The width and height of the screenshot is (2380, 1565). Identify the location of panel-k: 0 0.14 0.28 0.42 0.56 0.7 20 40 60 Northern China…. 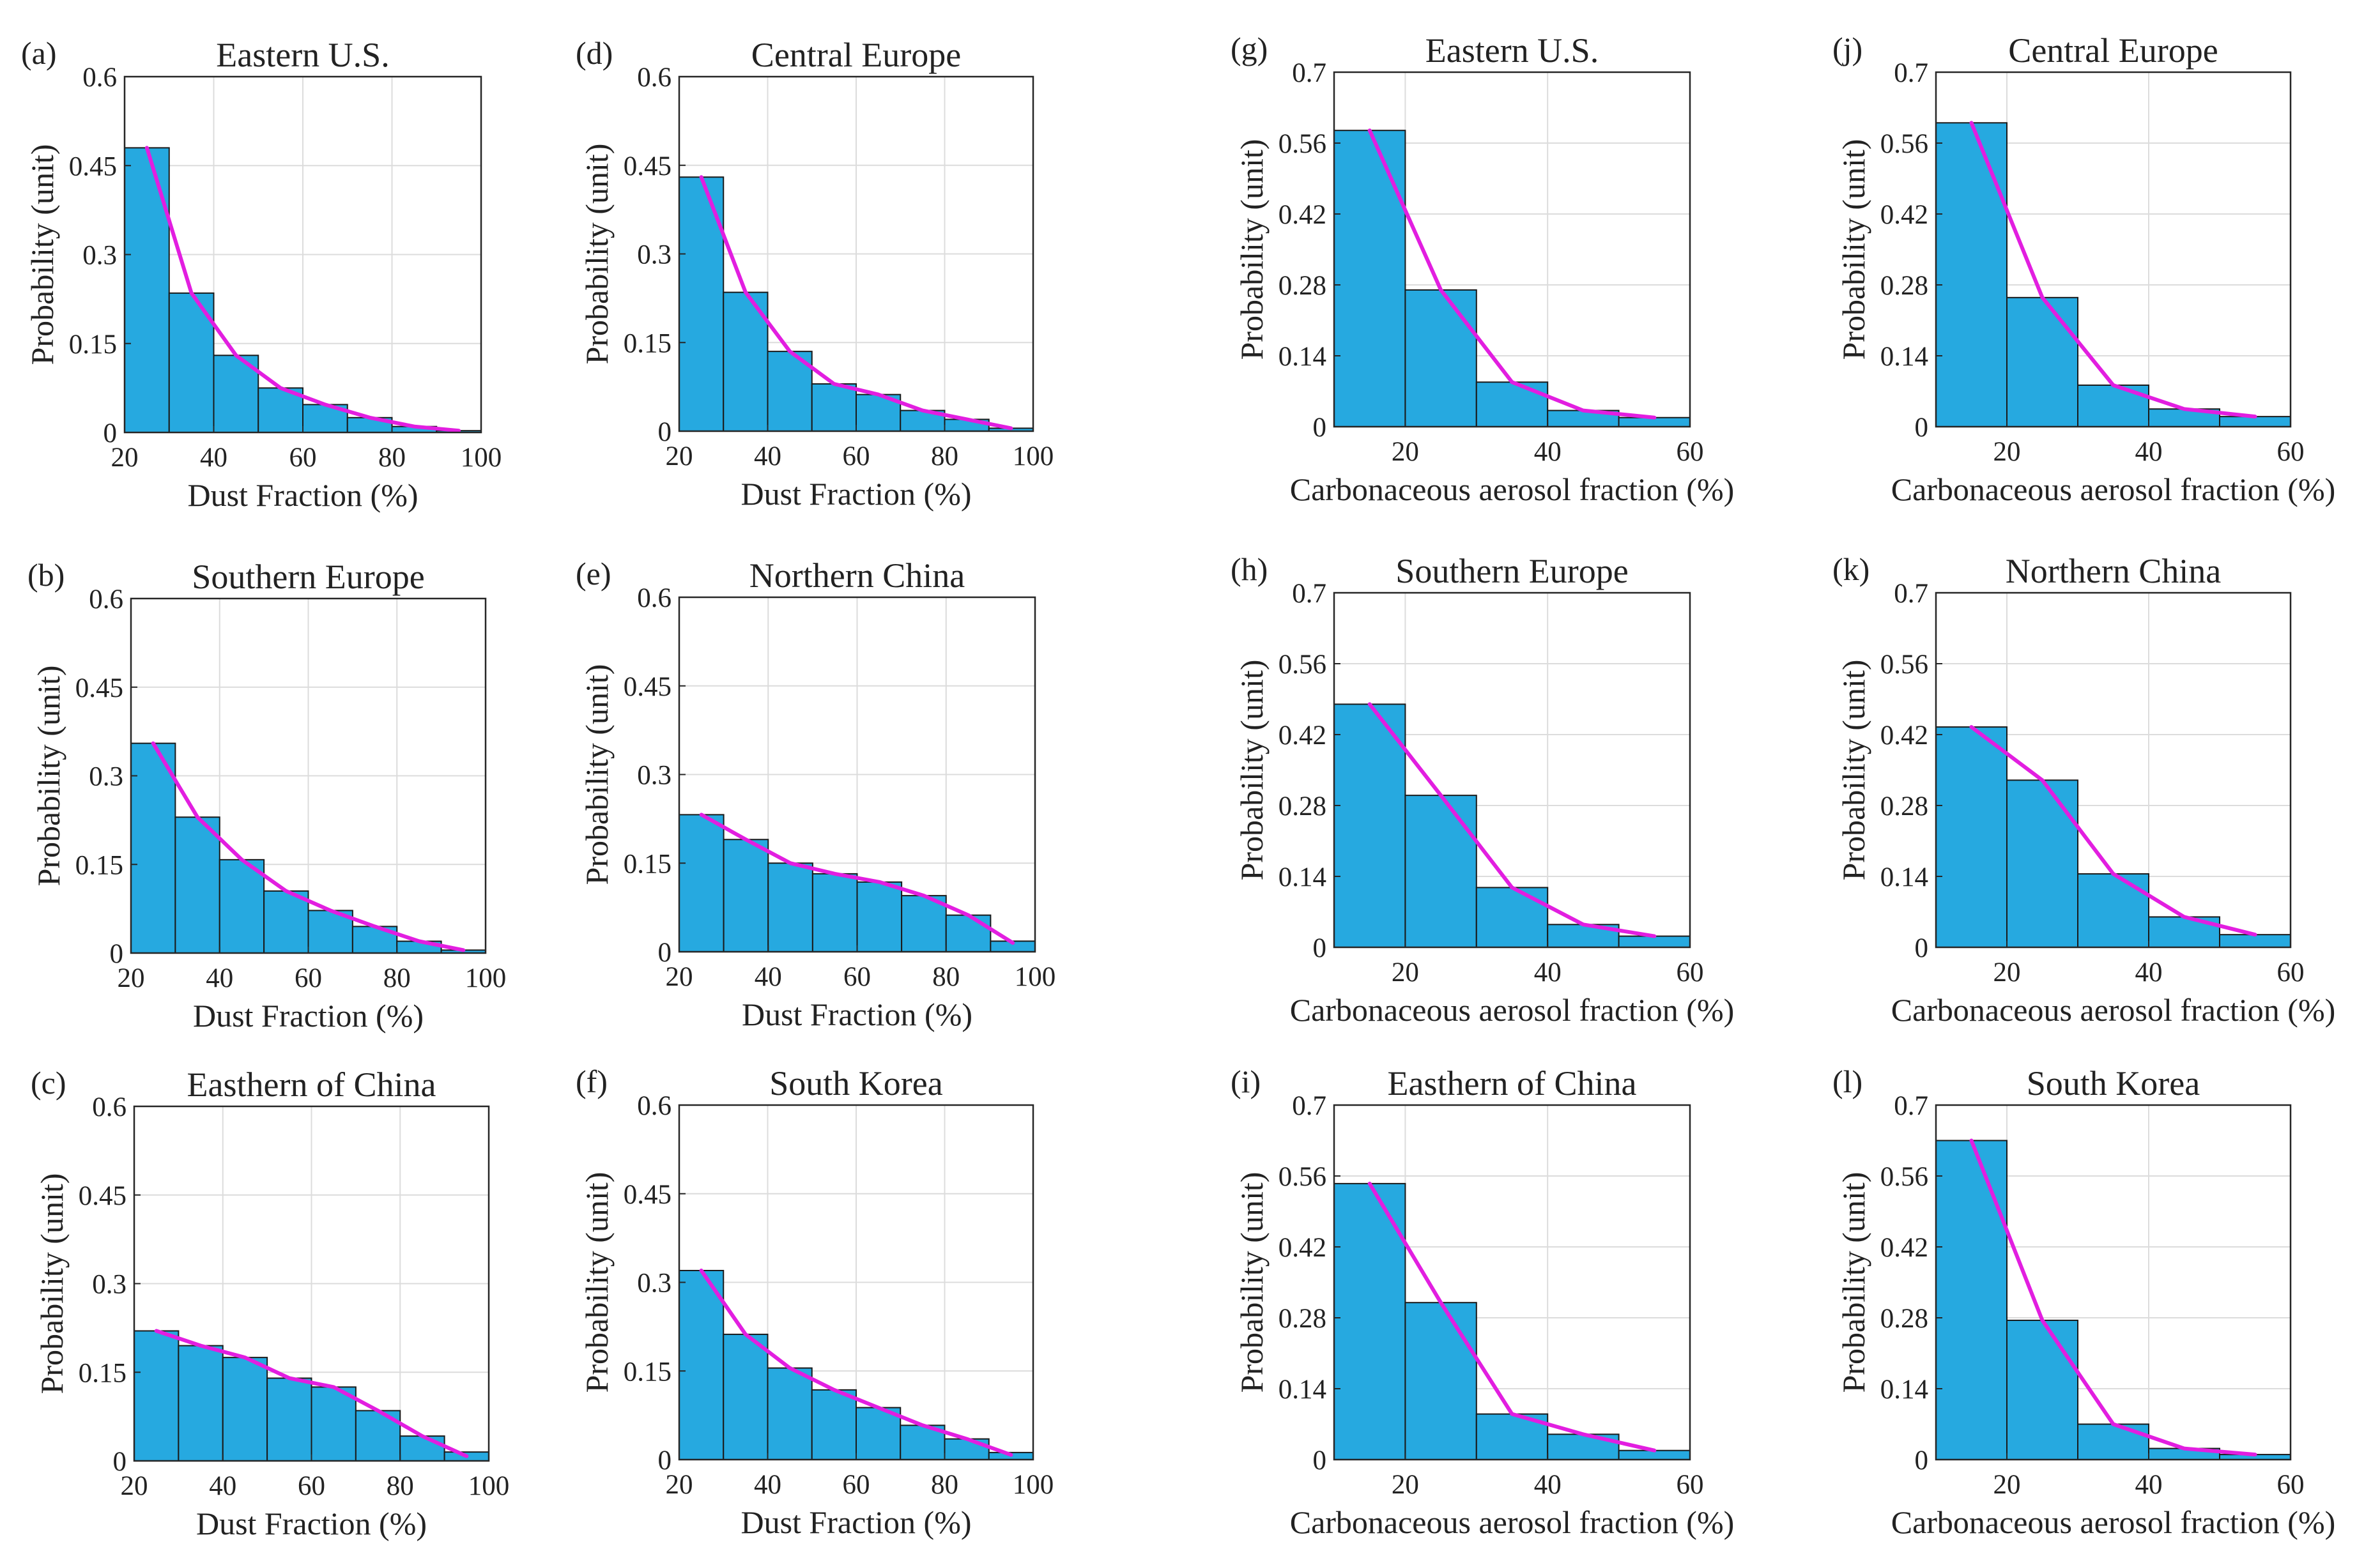
(2083, 789).